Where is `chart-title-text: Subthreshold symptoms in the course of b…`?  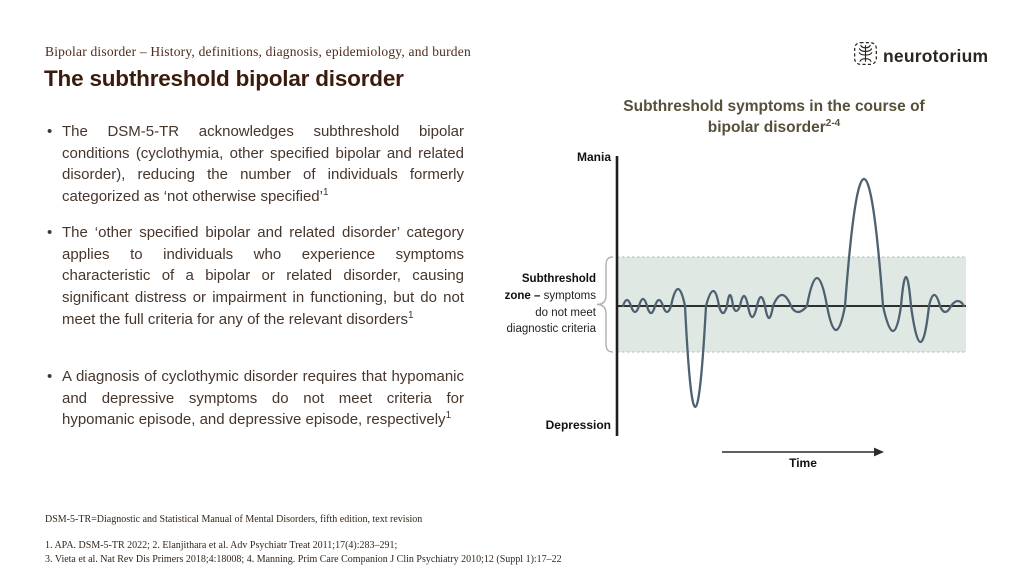
chart-title-text: Subthreshold symptoms in the course of b… is located at coordinates (774, 117).